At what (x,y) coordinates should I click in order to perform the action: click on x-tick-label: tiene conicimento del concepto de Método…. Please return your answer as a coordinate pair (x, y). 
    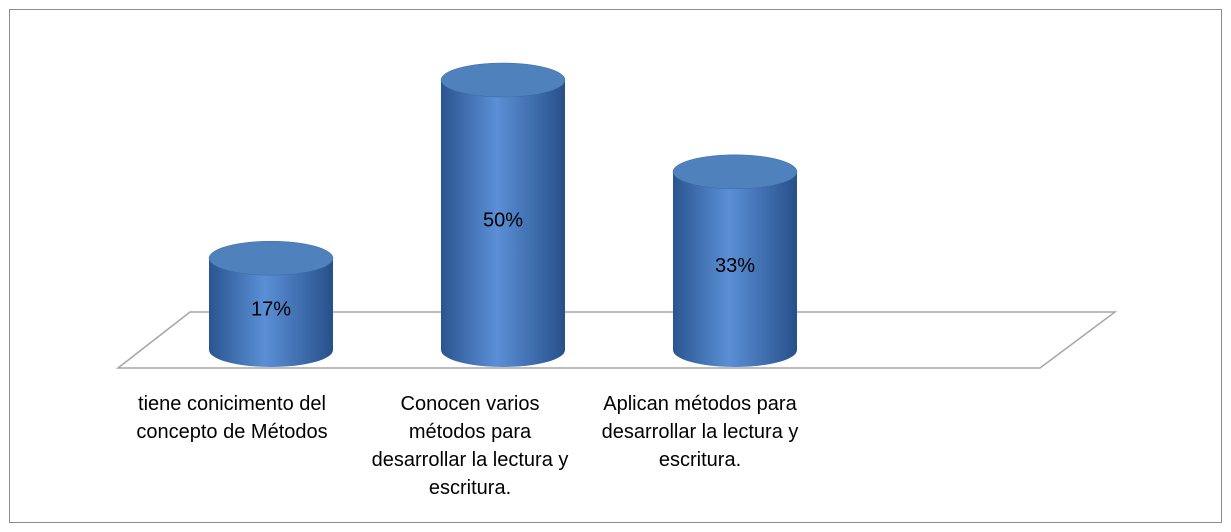
    Looking at the image, I should click on (232, 418).